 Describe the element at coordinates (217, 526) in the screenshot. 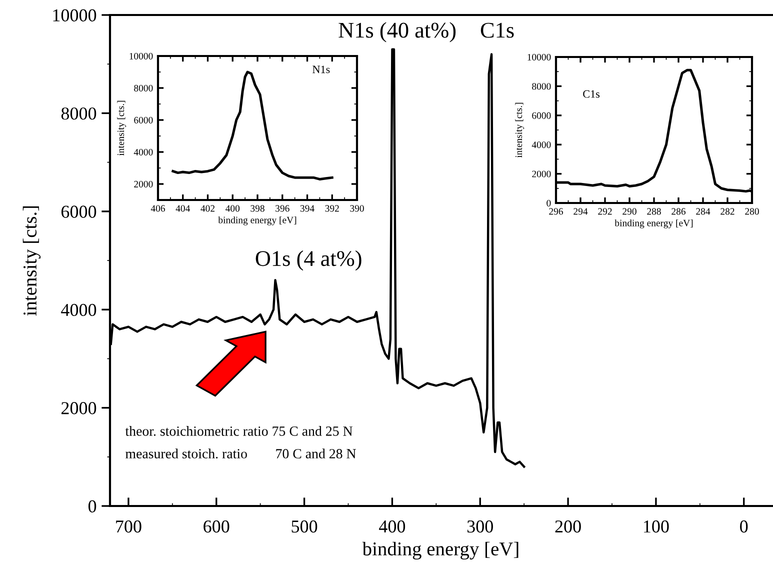

I see `x-tick-label: 600` at that location.